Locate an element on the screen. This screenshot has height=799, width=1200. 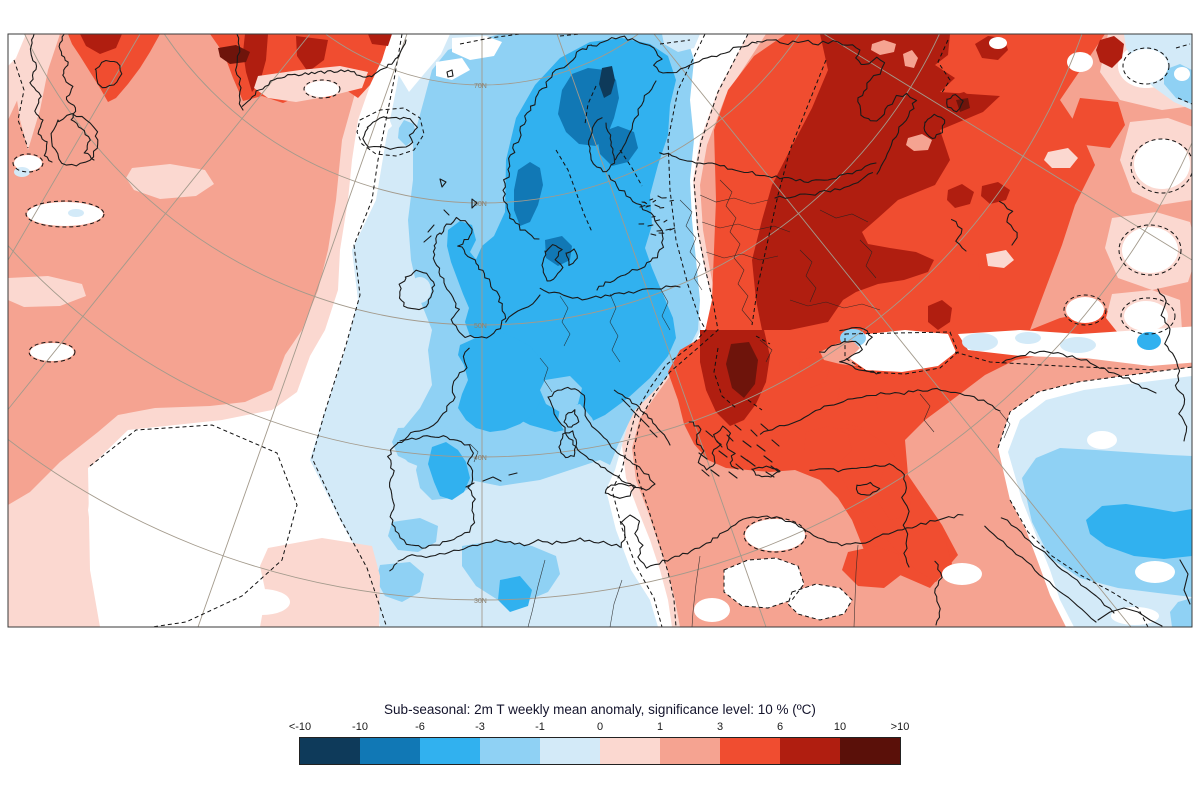
svg-text: 60N is located at coordinates (480, 204).